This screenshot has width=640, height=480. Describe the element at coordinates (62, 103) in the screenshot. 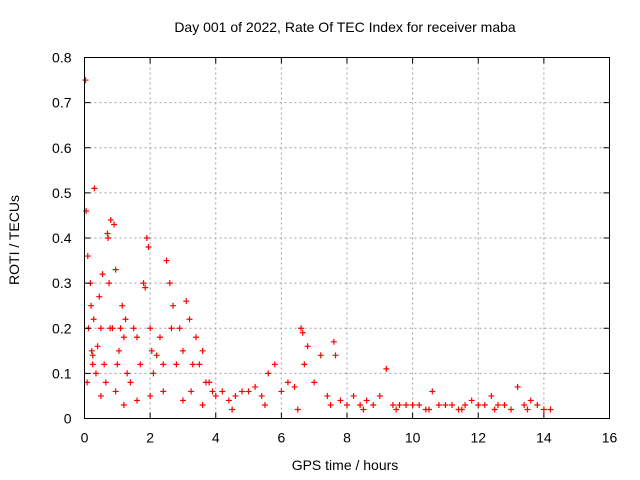

I see `y-tick-label: 0.7` at that location.